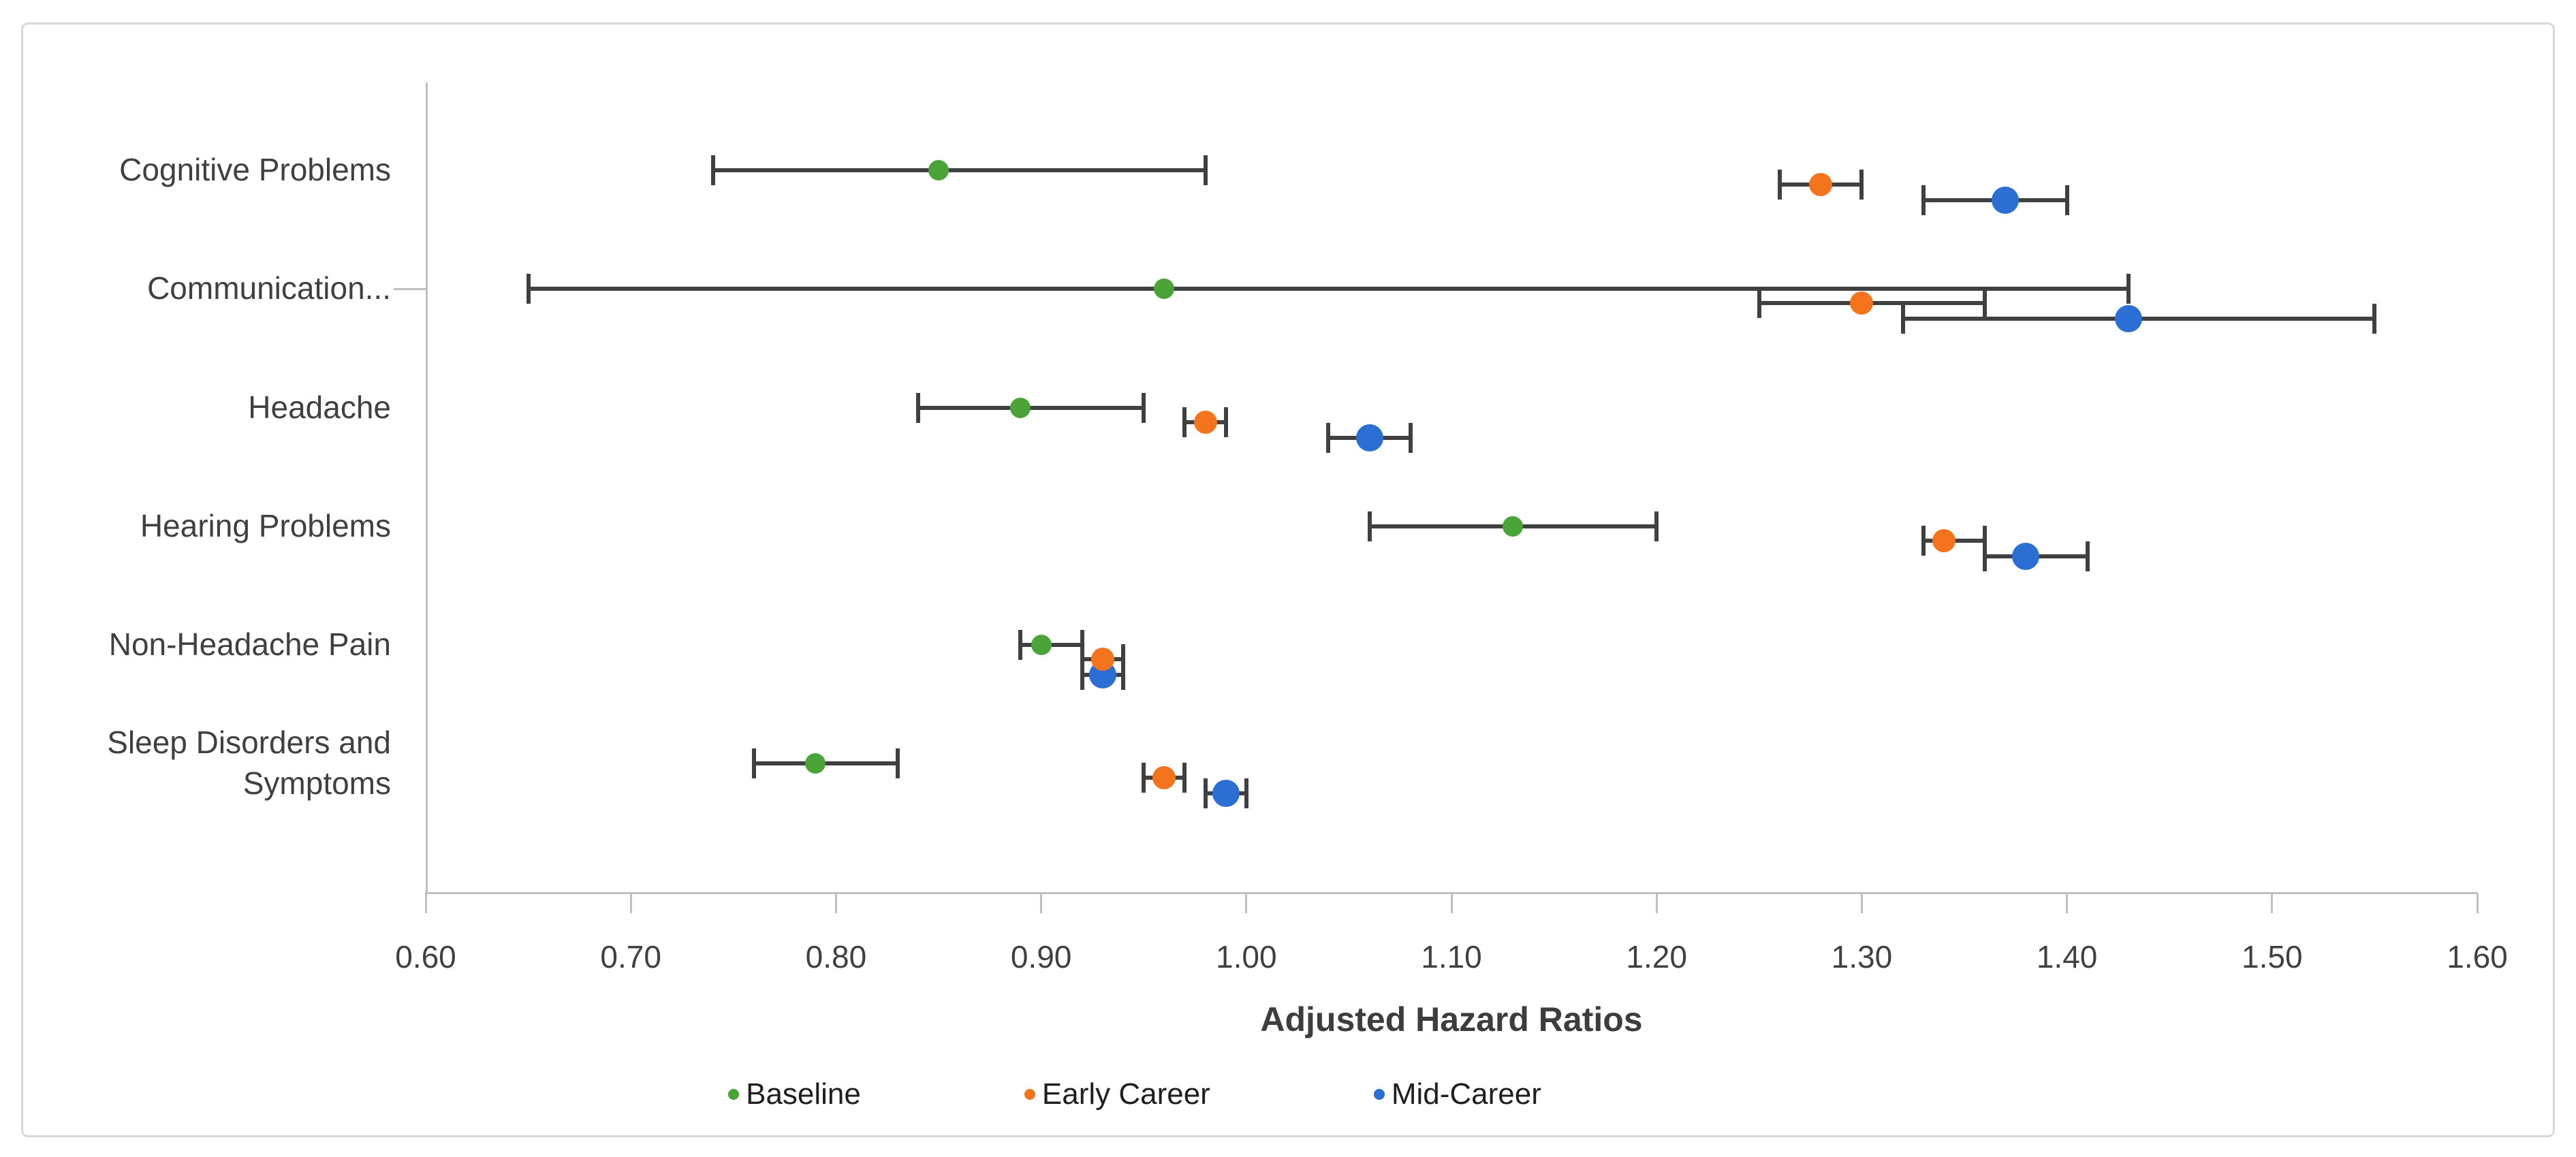 The width and height of the screenshot is (2576, 1157). Describe the element at coordinates (2477, 957) in the screenshot. I see `x-tick-label: 1.60` at that location.